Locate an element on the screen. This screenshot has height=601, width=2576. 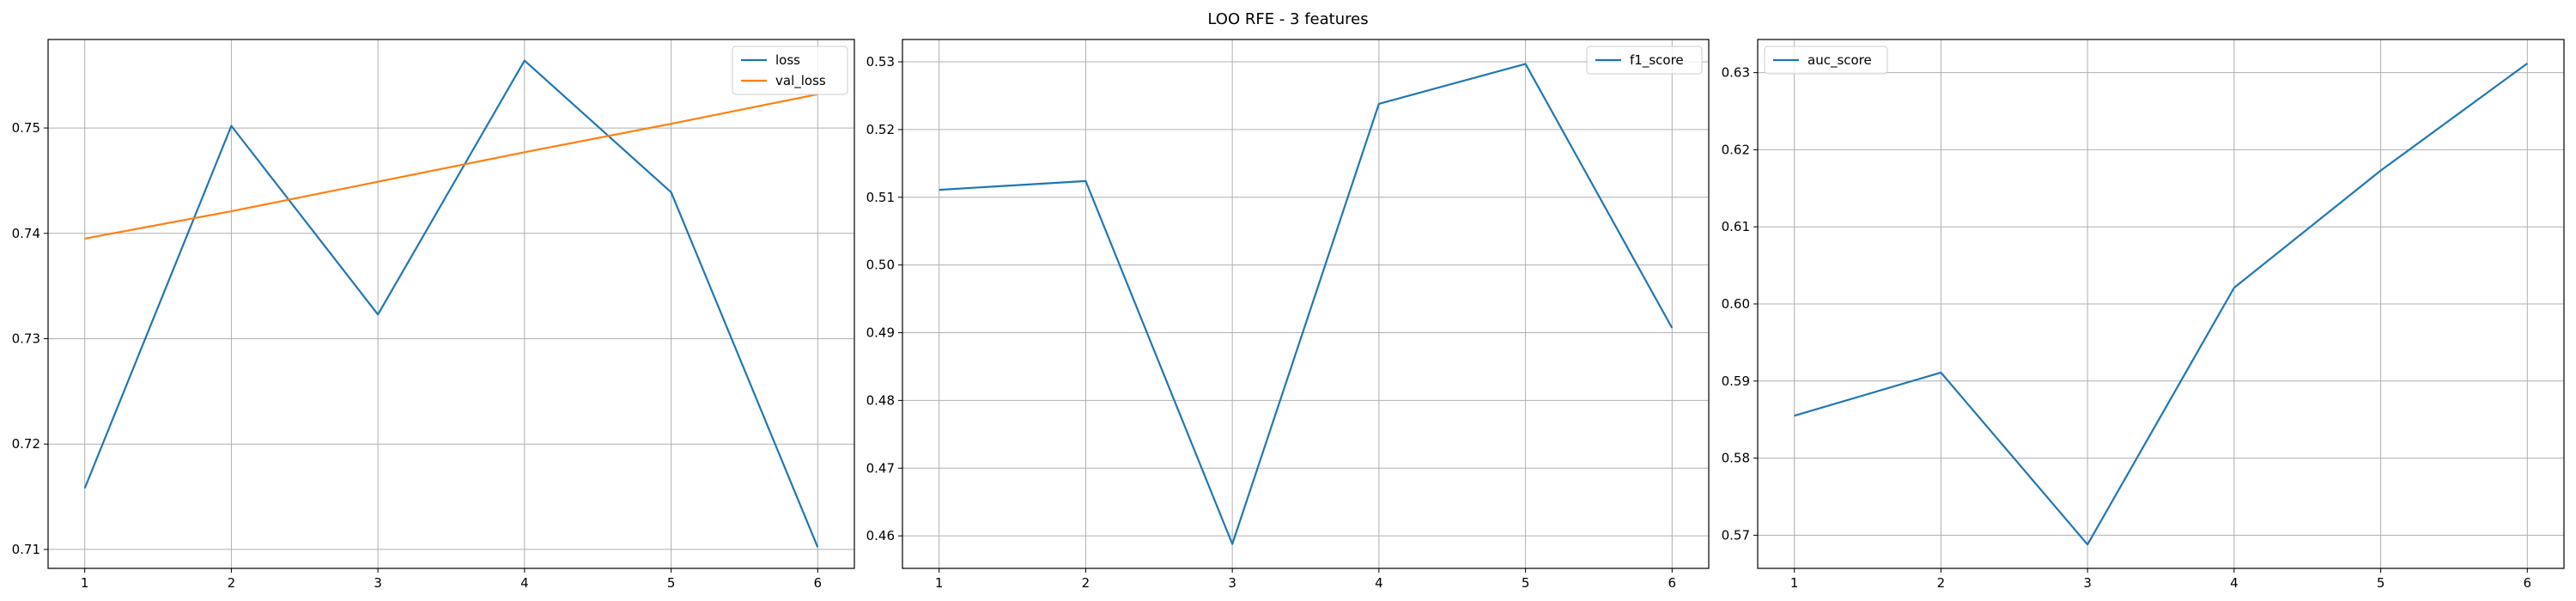
y-tick-label: 0.50 is located at coordinates (881, 265).